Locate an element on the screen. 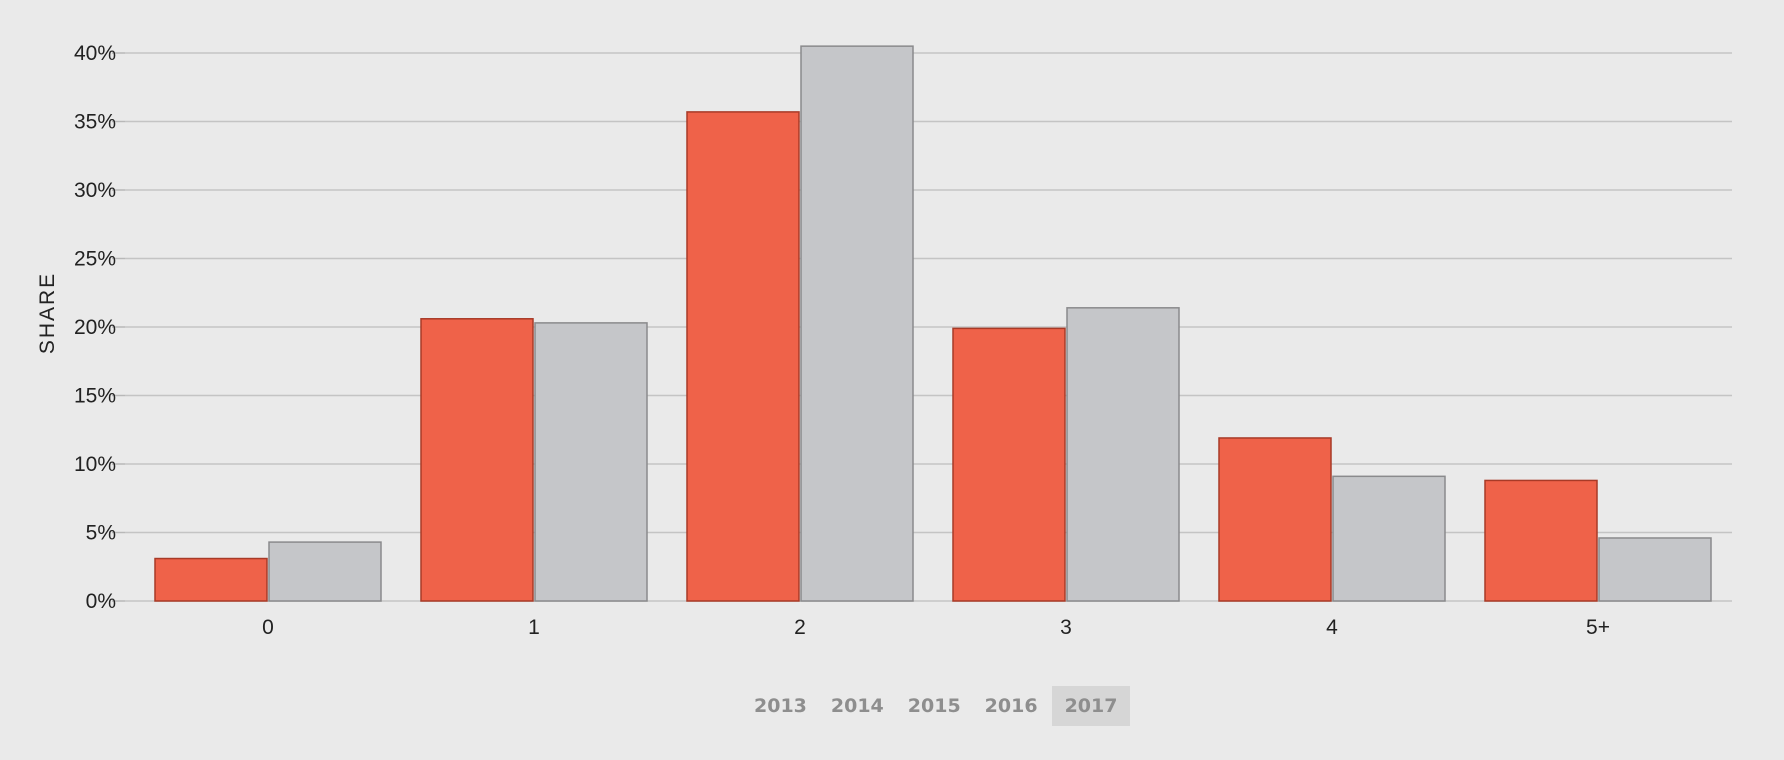  bar-secondary-5+ is located at coordinates (1655, 569).